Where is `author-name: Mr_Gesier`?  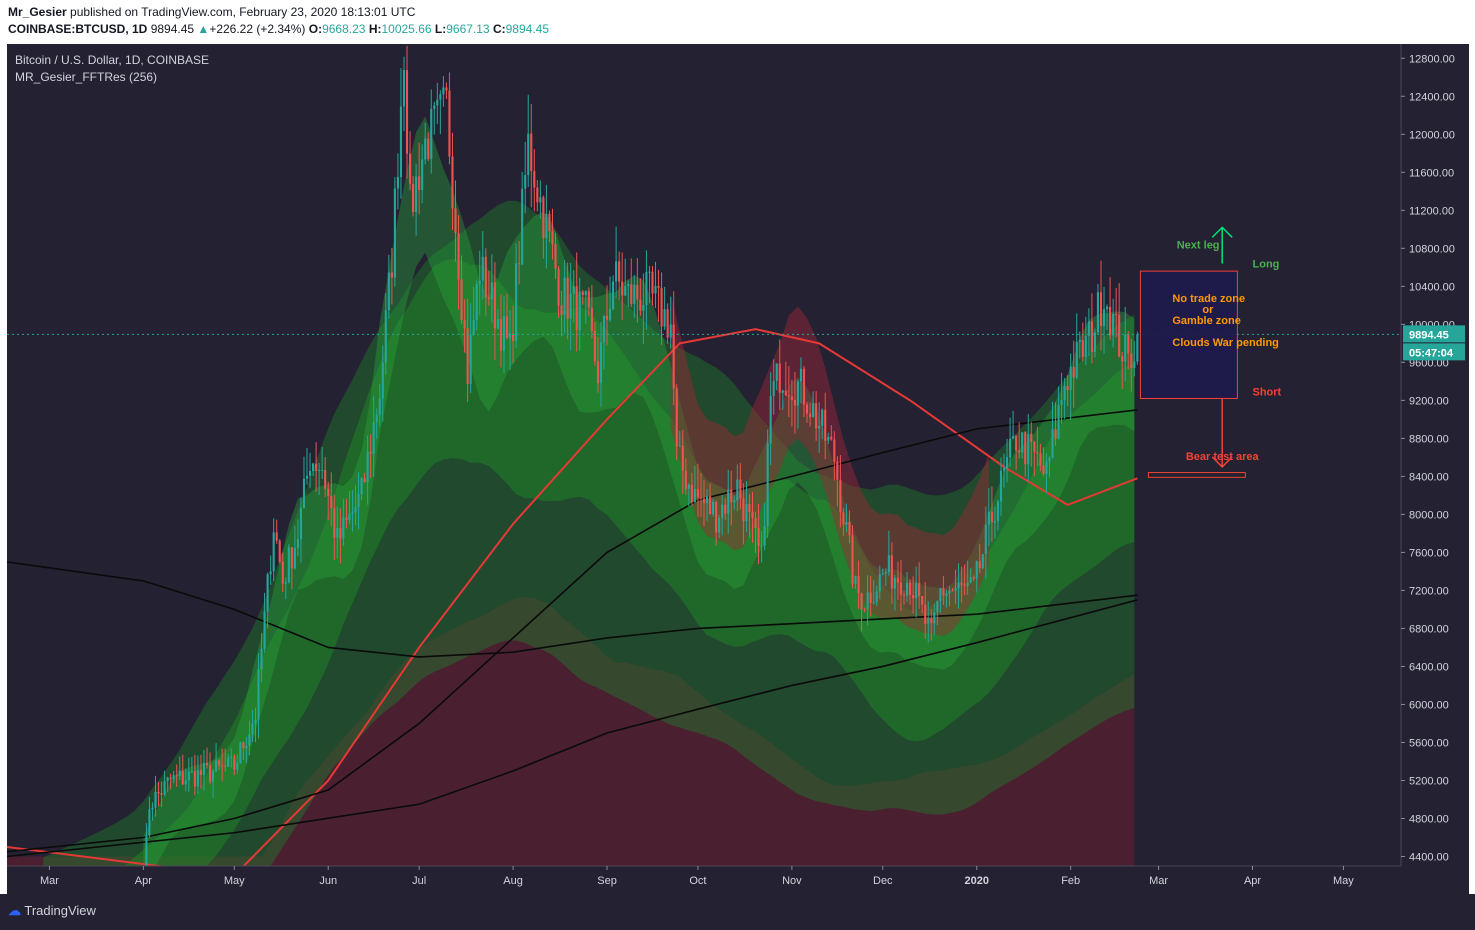 author-name: Mr_Gesier is located at coordinates (37, 12).